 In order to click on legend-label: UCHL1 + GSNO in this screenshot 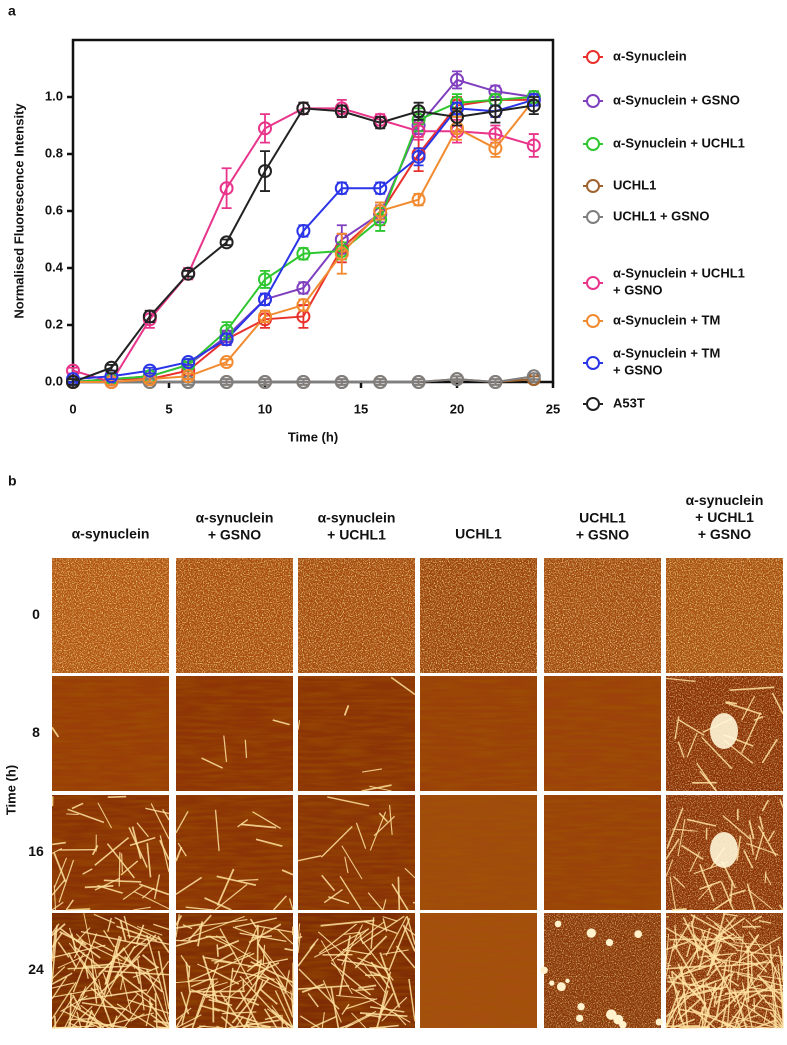, I will do `click(661, 215)`.